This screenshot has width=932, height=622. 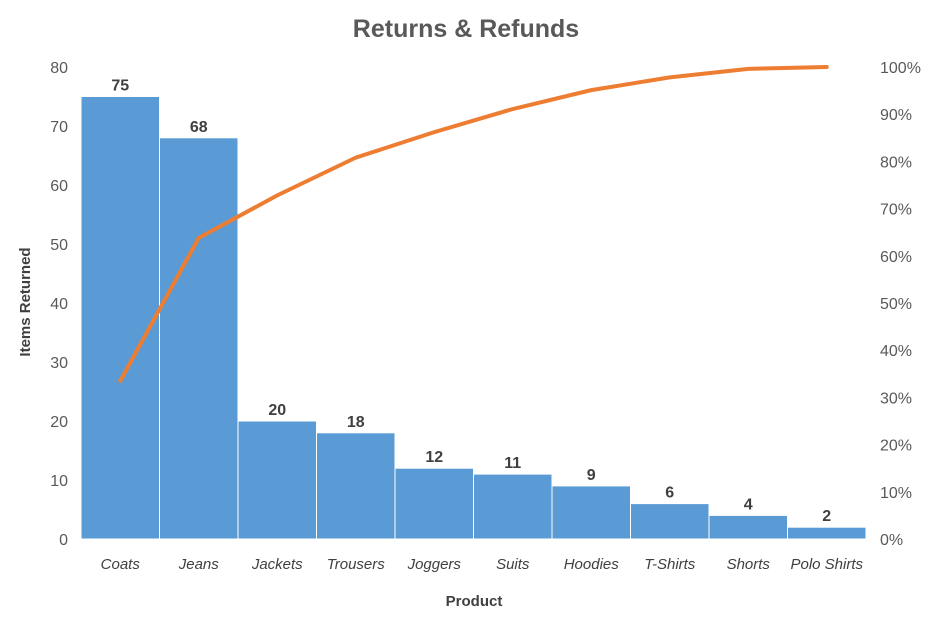 I want to click on data-label: 2, so click(x=826, y=516).